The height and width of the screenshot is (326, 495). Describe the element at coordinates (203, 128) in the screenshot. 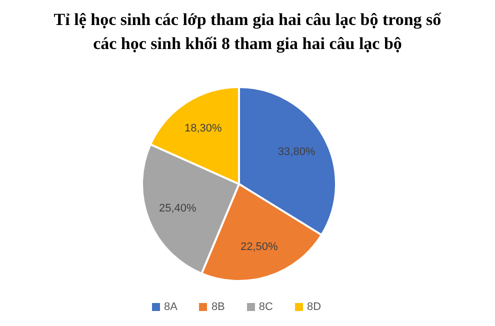

I see `data-label: 18,30%` at that location.